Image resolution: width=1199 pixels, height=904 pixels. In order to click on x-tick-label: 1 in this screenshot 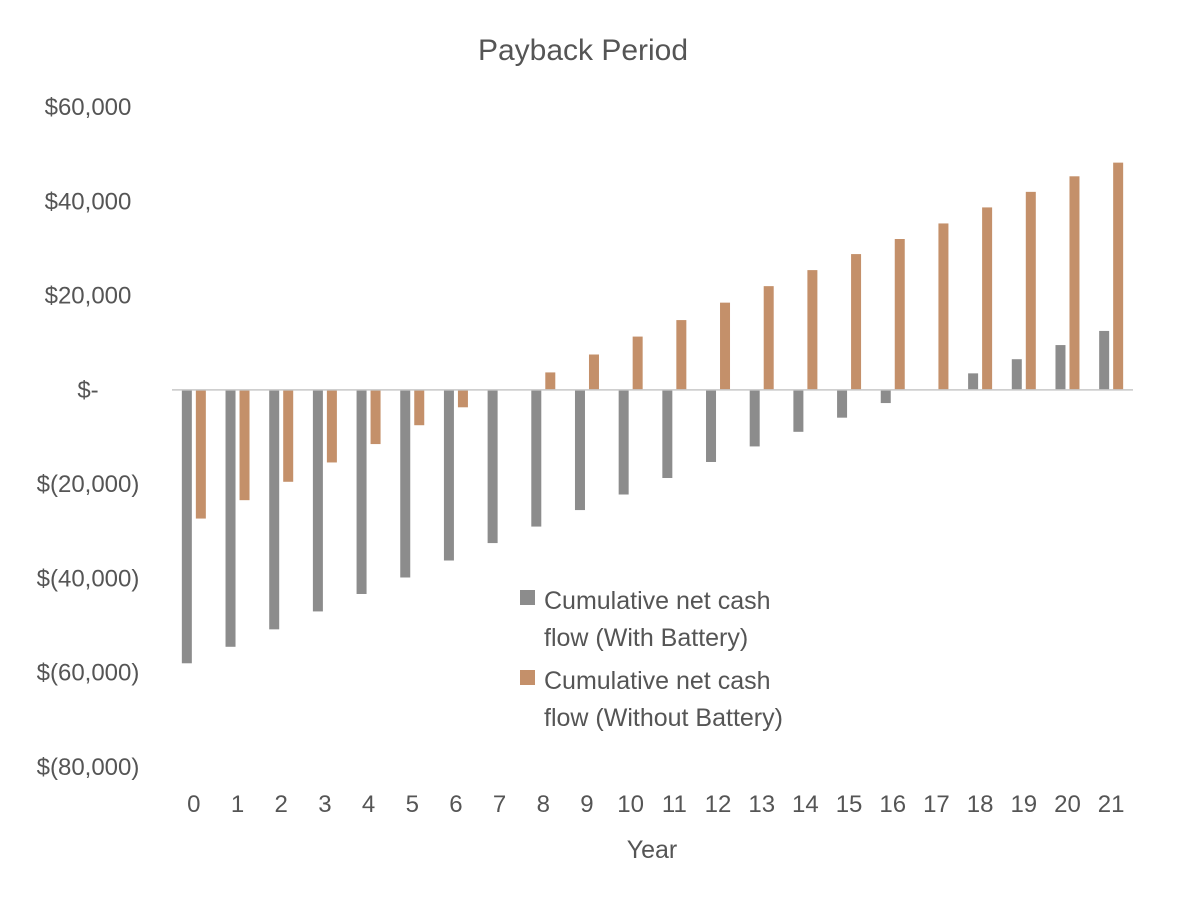, I will do `click(237, 804)`.